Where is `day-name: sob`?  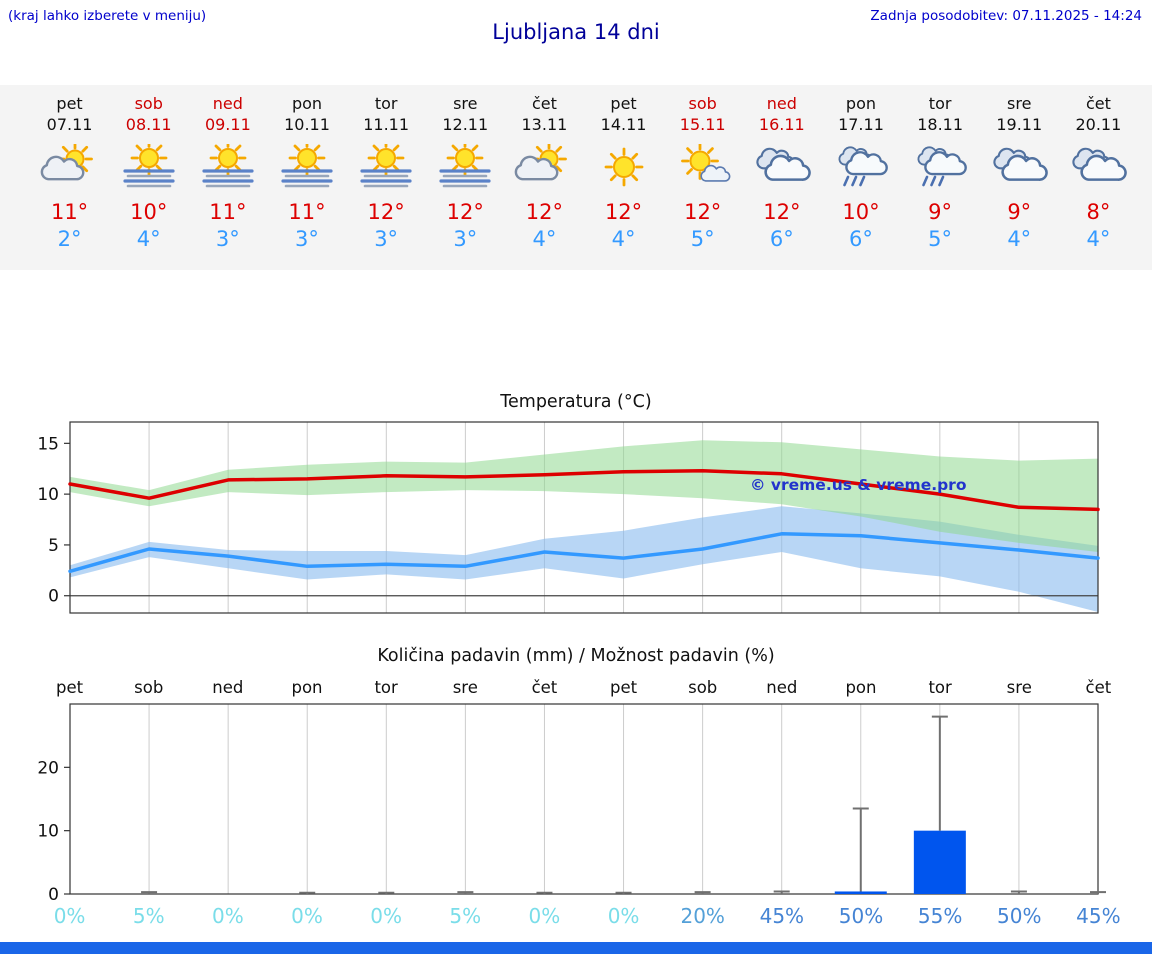 day-name: sob is located at coordinates (148, 103).